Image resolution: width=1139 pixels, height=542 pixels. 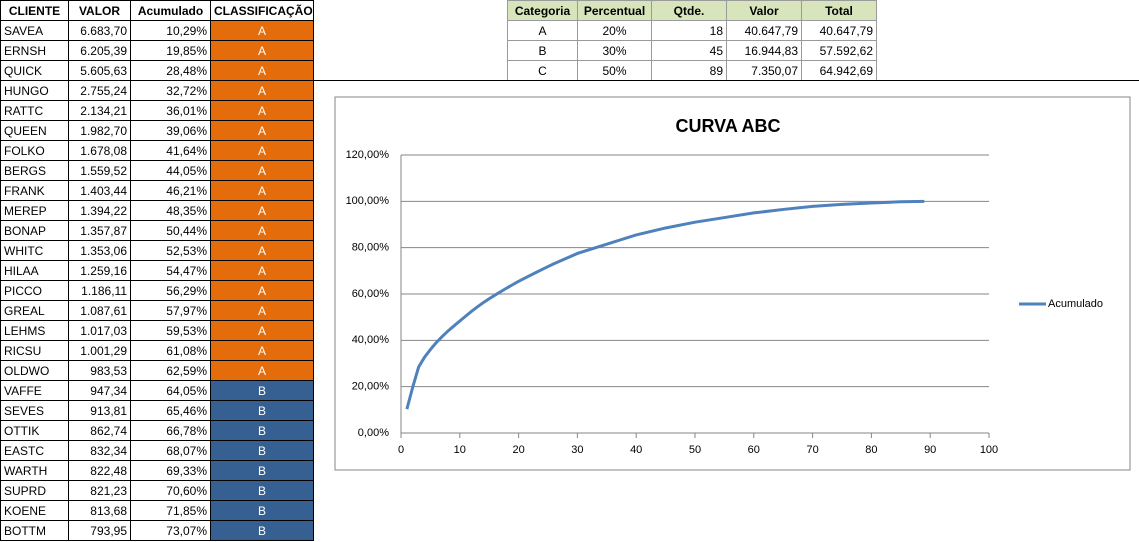 What do you see at coordinates (34, 90) in the screenshot?
I see `cell: HUNGO` at bounding box center [34, 90].